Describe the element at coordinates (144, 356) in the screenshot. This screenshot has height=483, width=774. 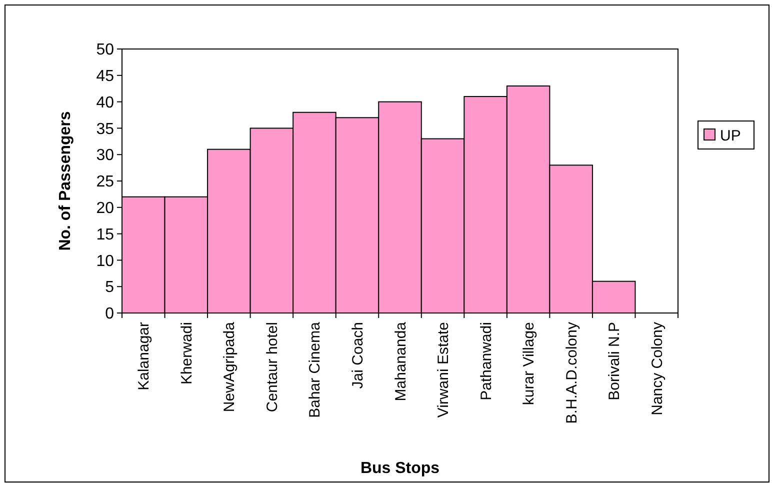
I see `x-tick-label: Kalanagar` at that location.